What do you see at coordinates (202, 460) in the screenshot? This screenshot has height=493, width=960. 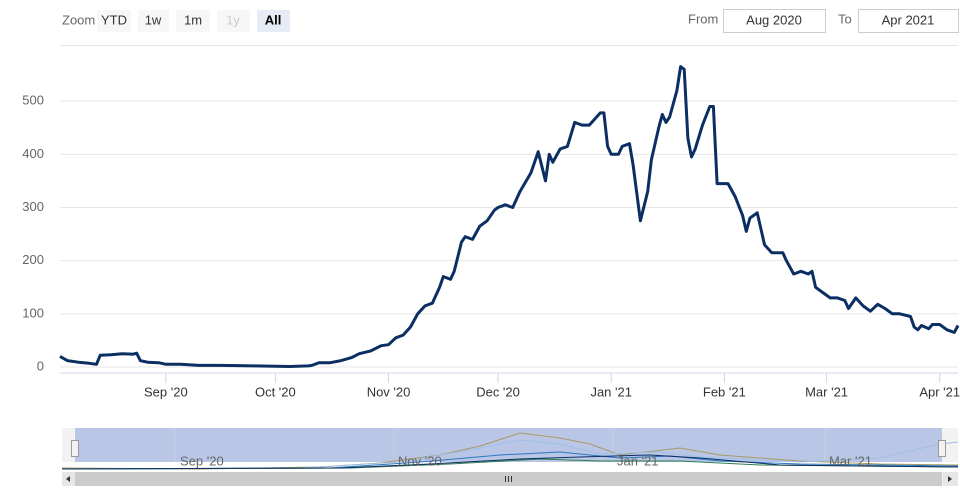 I see `navigator-label: Sep '20` at bounding box center [202, 460].